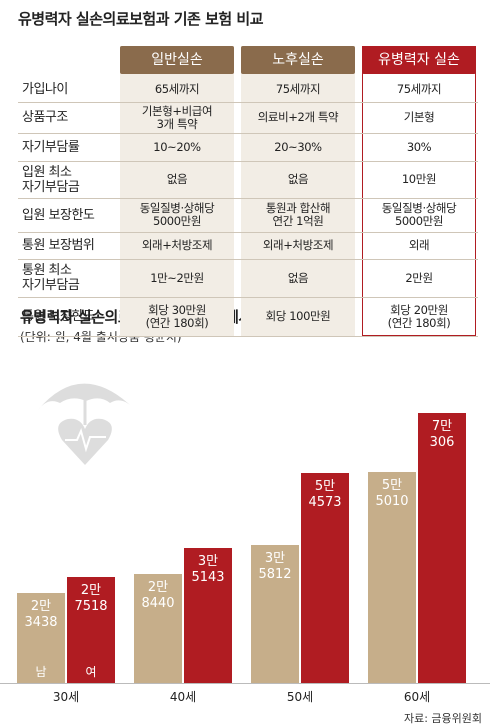 This screenshot has height=726, width=490. I want to click on table-cell: 30%, so click(419, 146).